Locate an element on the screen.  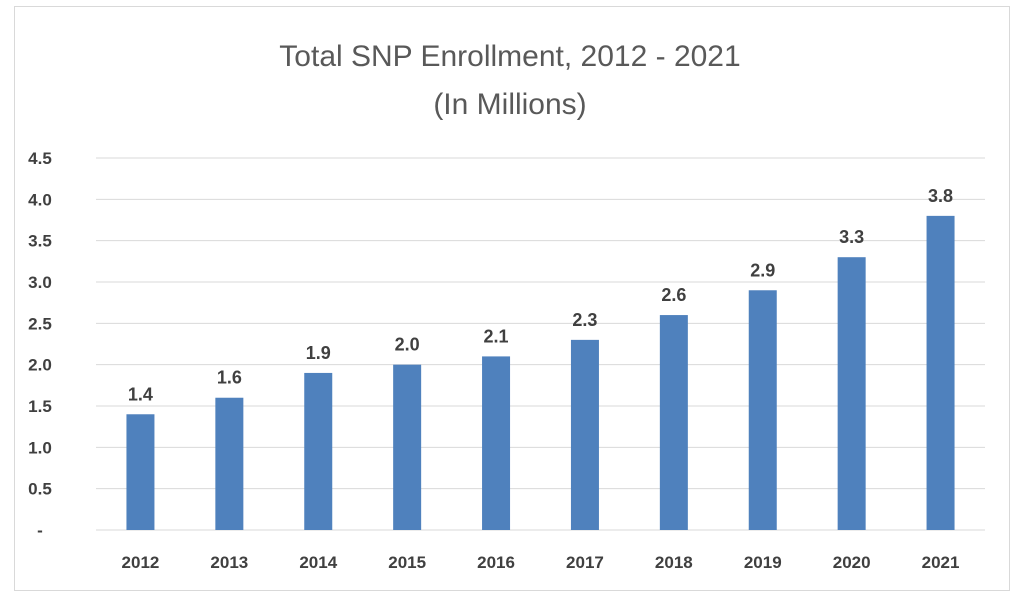
x-tick-label: 2015 is located at coordinates (407, 562).